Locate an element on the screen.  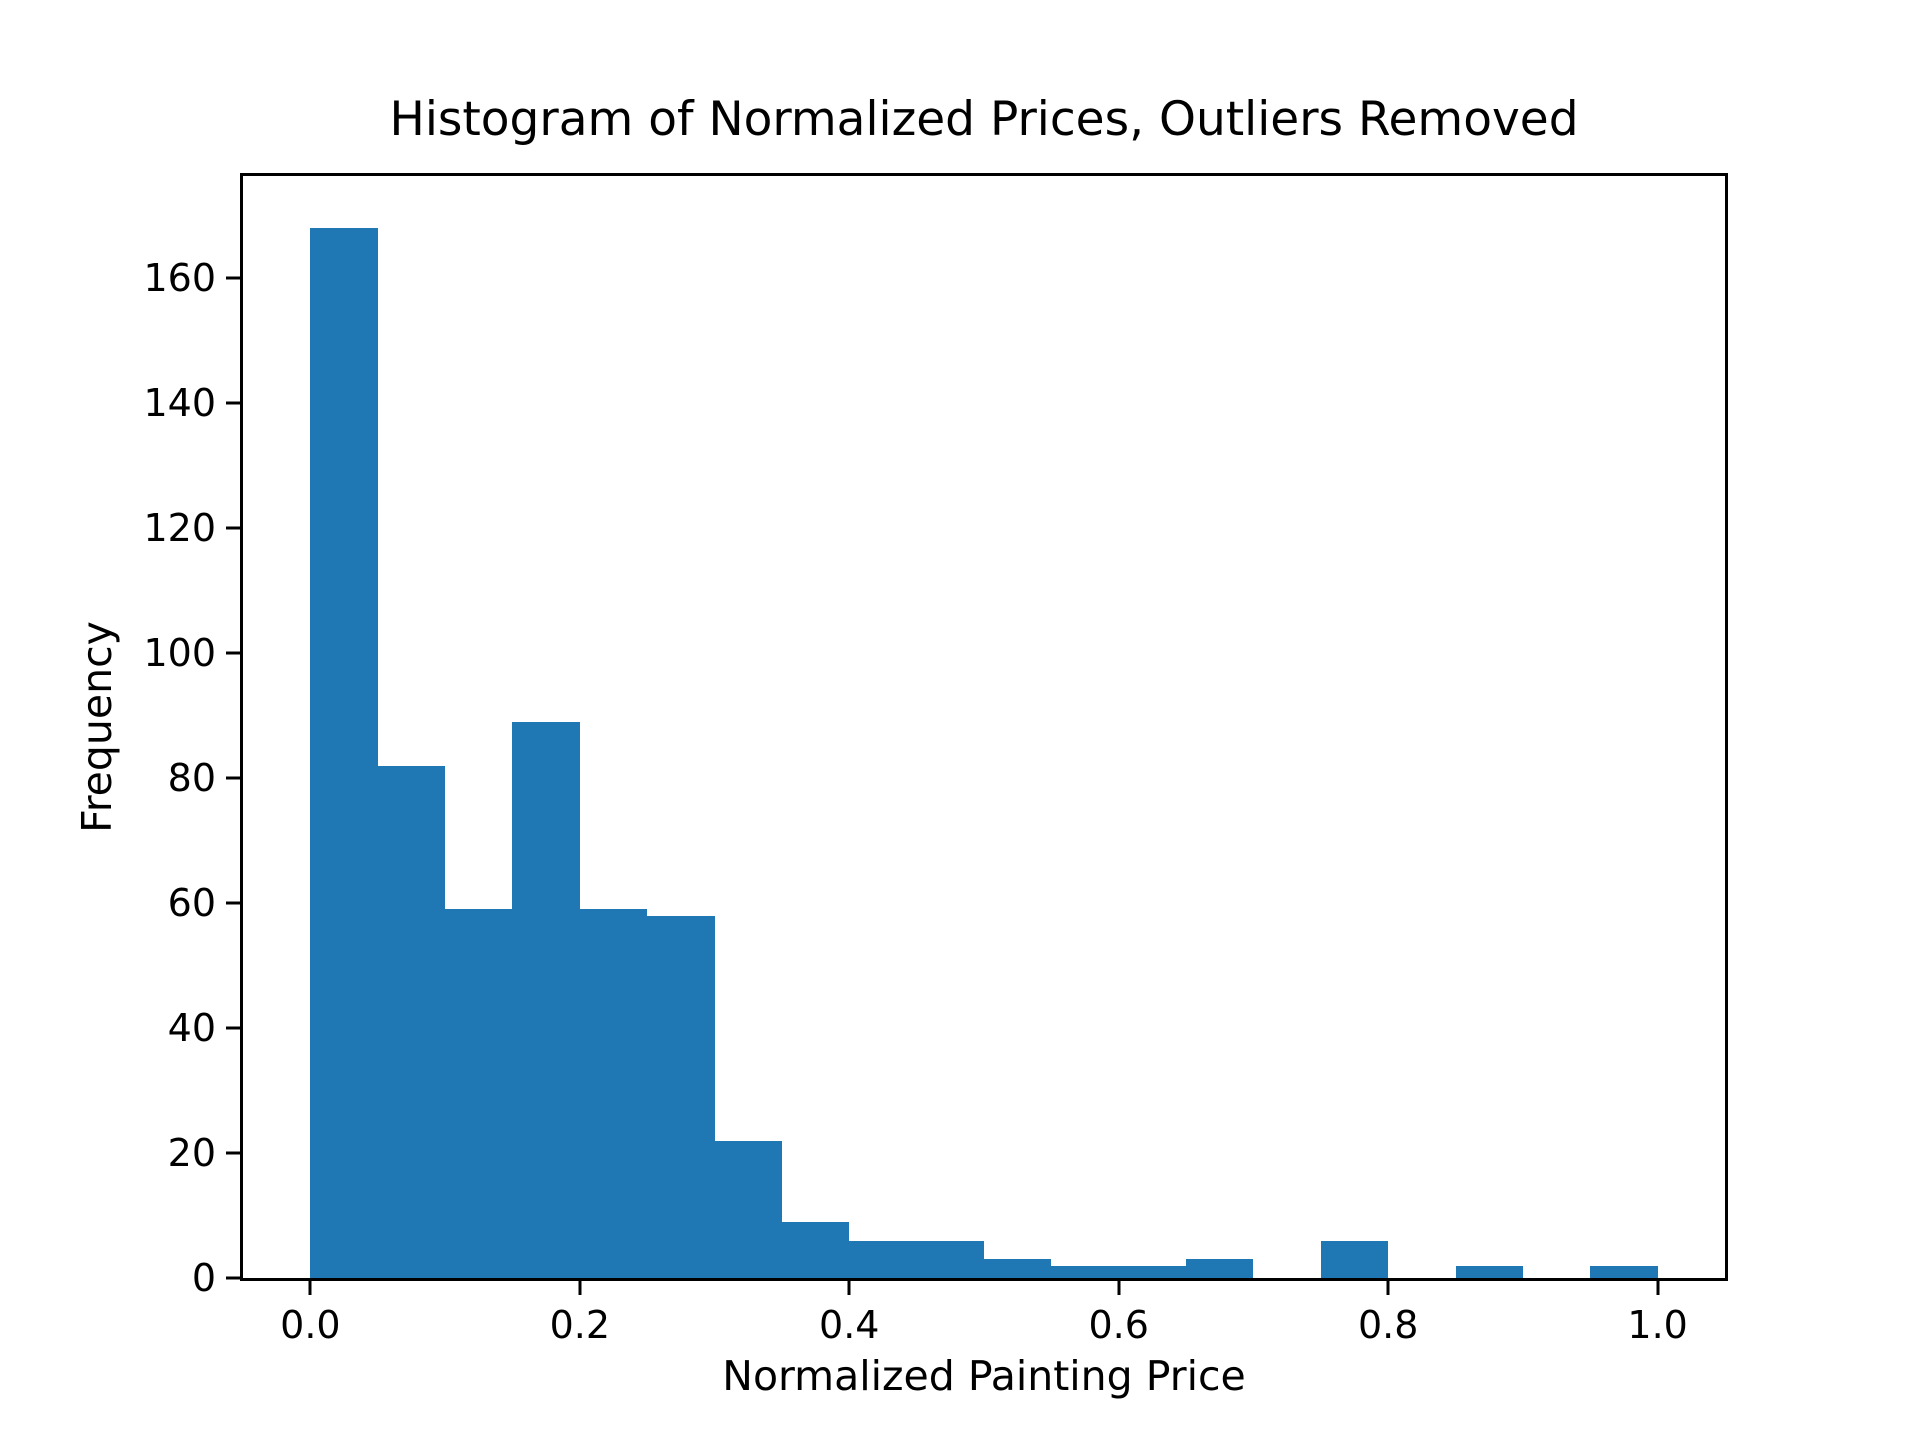
x-tick-label: 0.4 is located at coordinates (849, 1325).